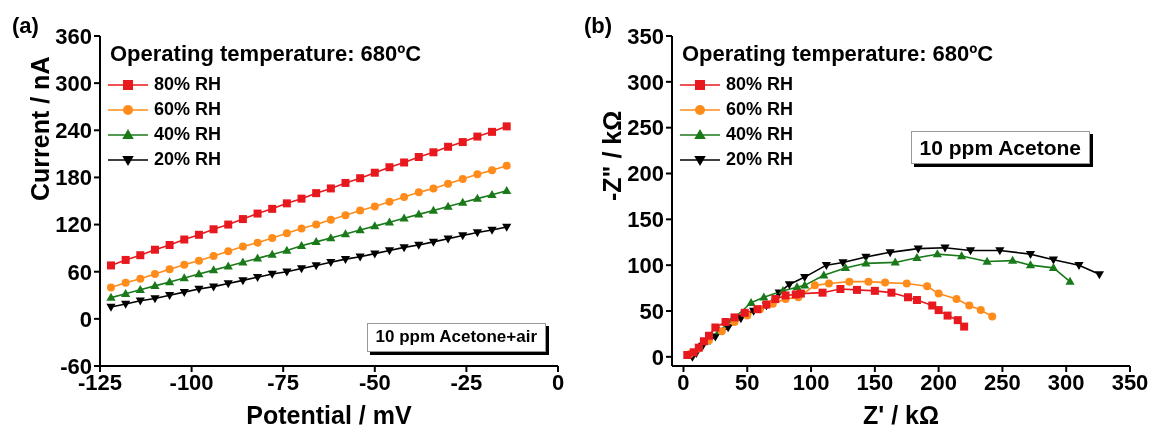 This screenshot has height=433, width=1161. Describe the element at coordinates (598, 26) in the screenshot. I see `text: (b)` at that location.